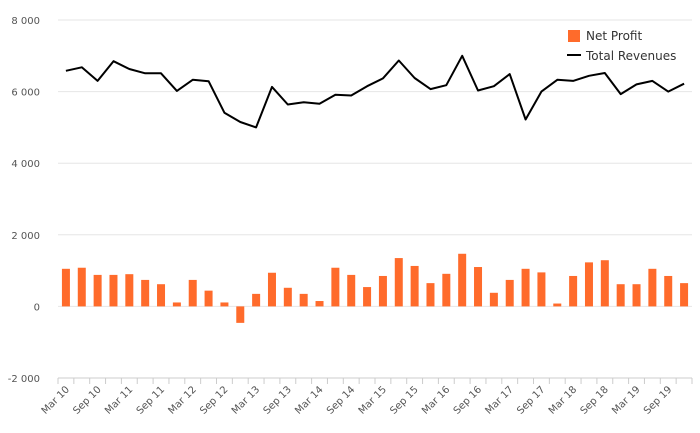 The width and height of the screenshot is (700, 433). What do you see at coordinates (614, 36) in the screenshot?
I see `legend-label-net-profit: Net Profit` at bounding box center [614, 36].